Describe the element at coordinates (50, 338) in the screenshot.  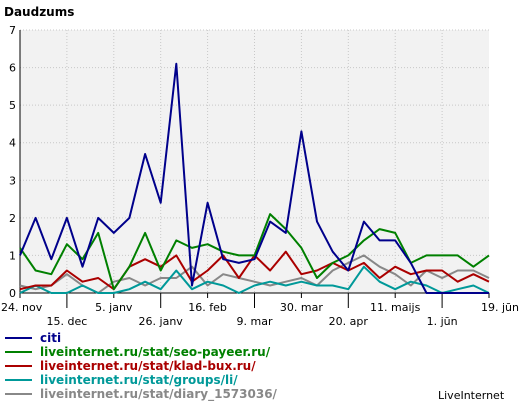
I see `legend-label-0: citi` at that location.